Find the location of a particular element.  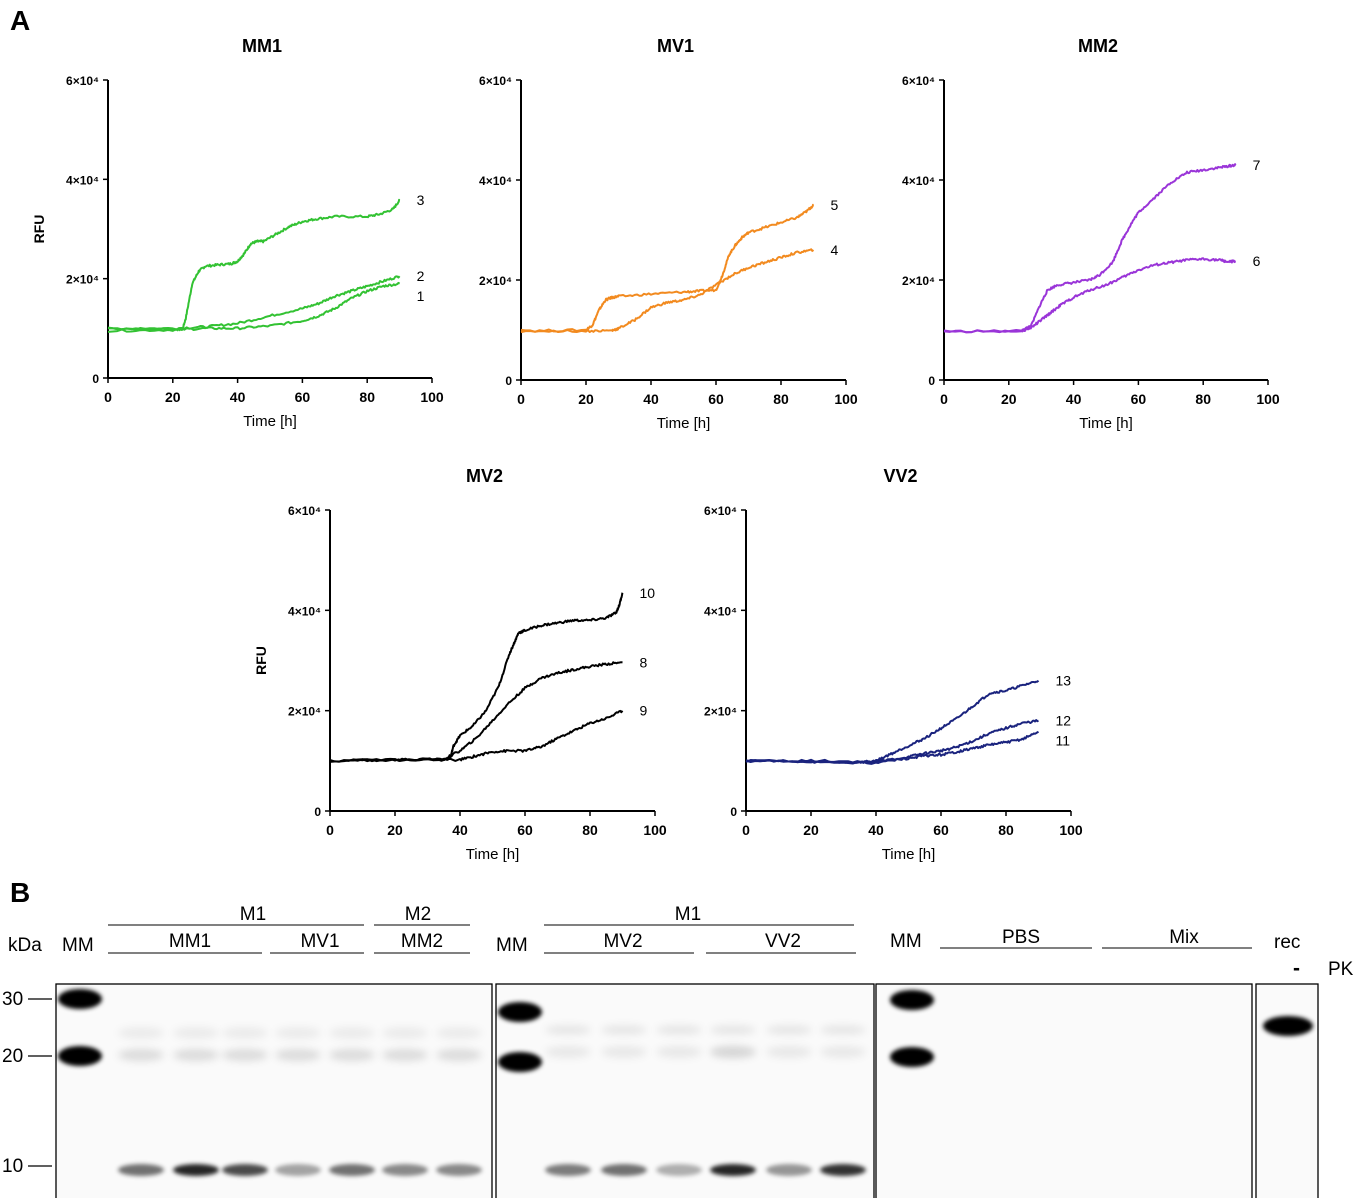

chart-title: VV2 is located at coordinates (900, 476).